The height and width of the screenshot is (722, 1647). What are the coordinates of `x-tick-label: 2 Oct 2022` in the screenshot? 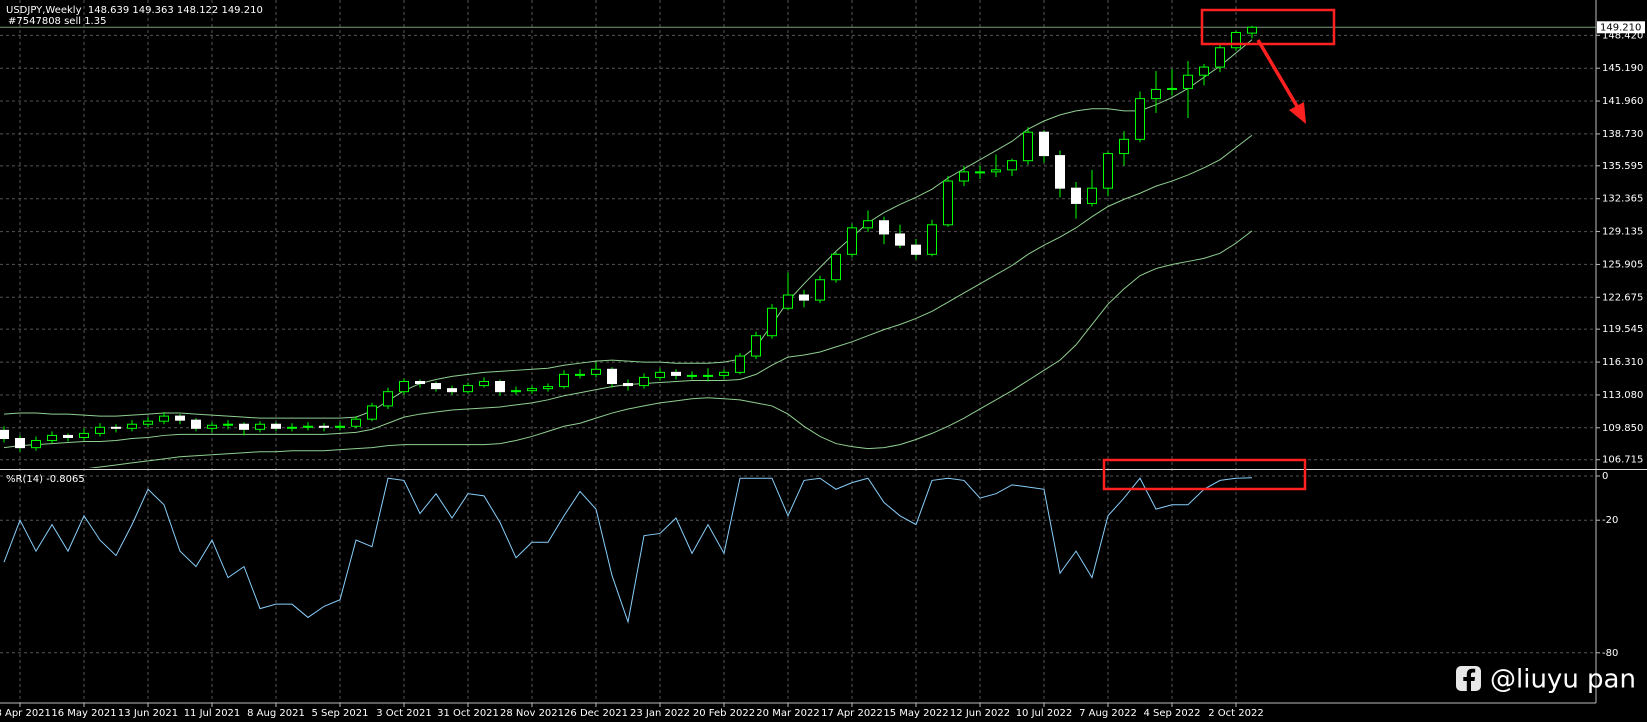 It's located at (1235, 713).